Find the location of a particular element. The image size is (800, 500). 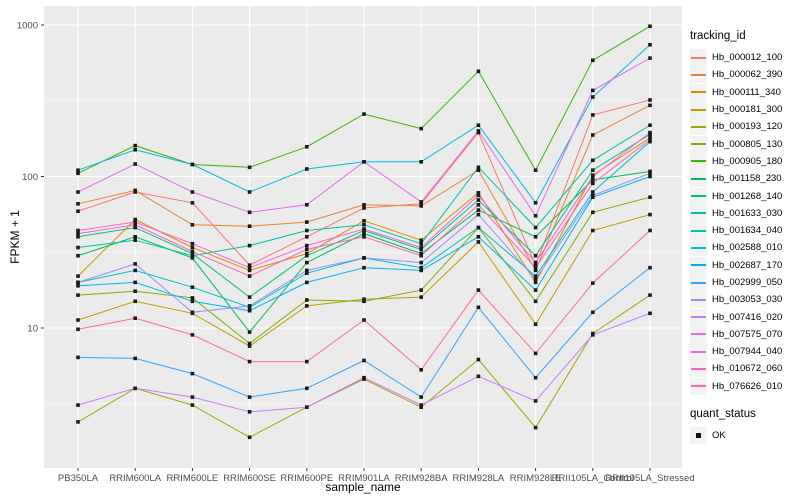

legend-item: Hb_002588_010 is located at coordinates (745, 248).